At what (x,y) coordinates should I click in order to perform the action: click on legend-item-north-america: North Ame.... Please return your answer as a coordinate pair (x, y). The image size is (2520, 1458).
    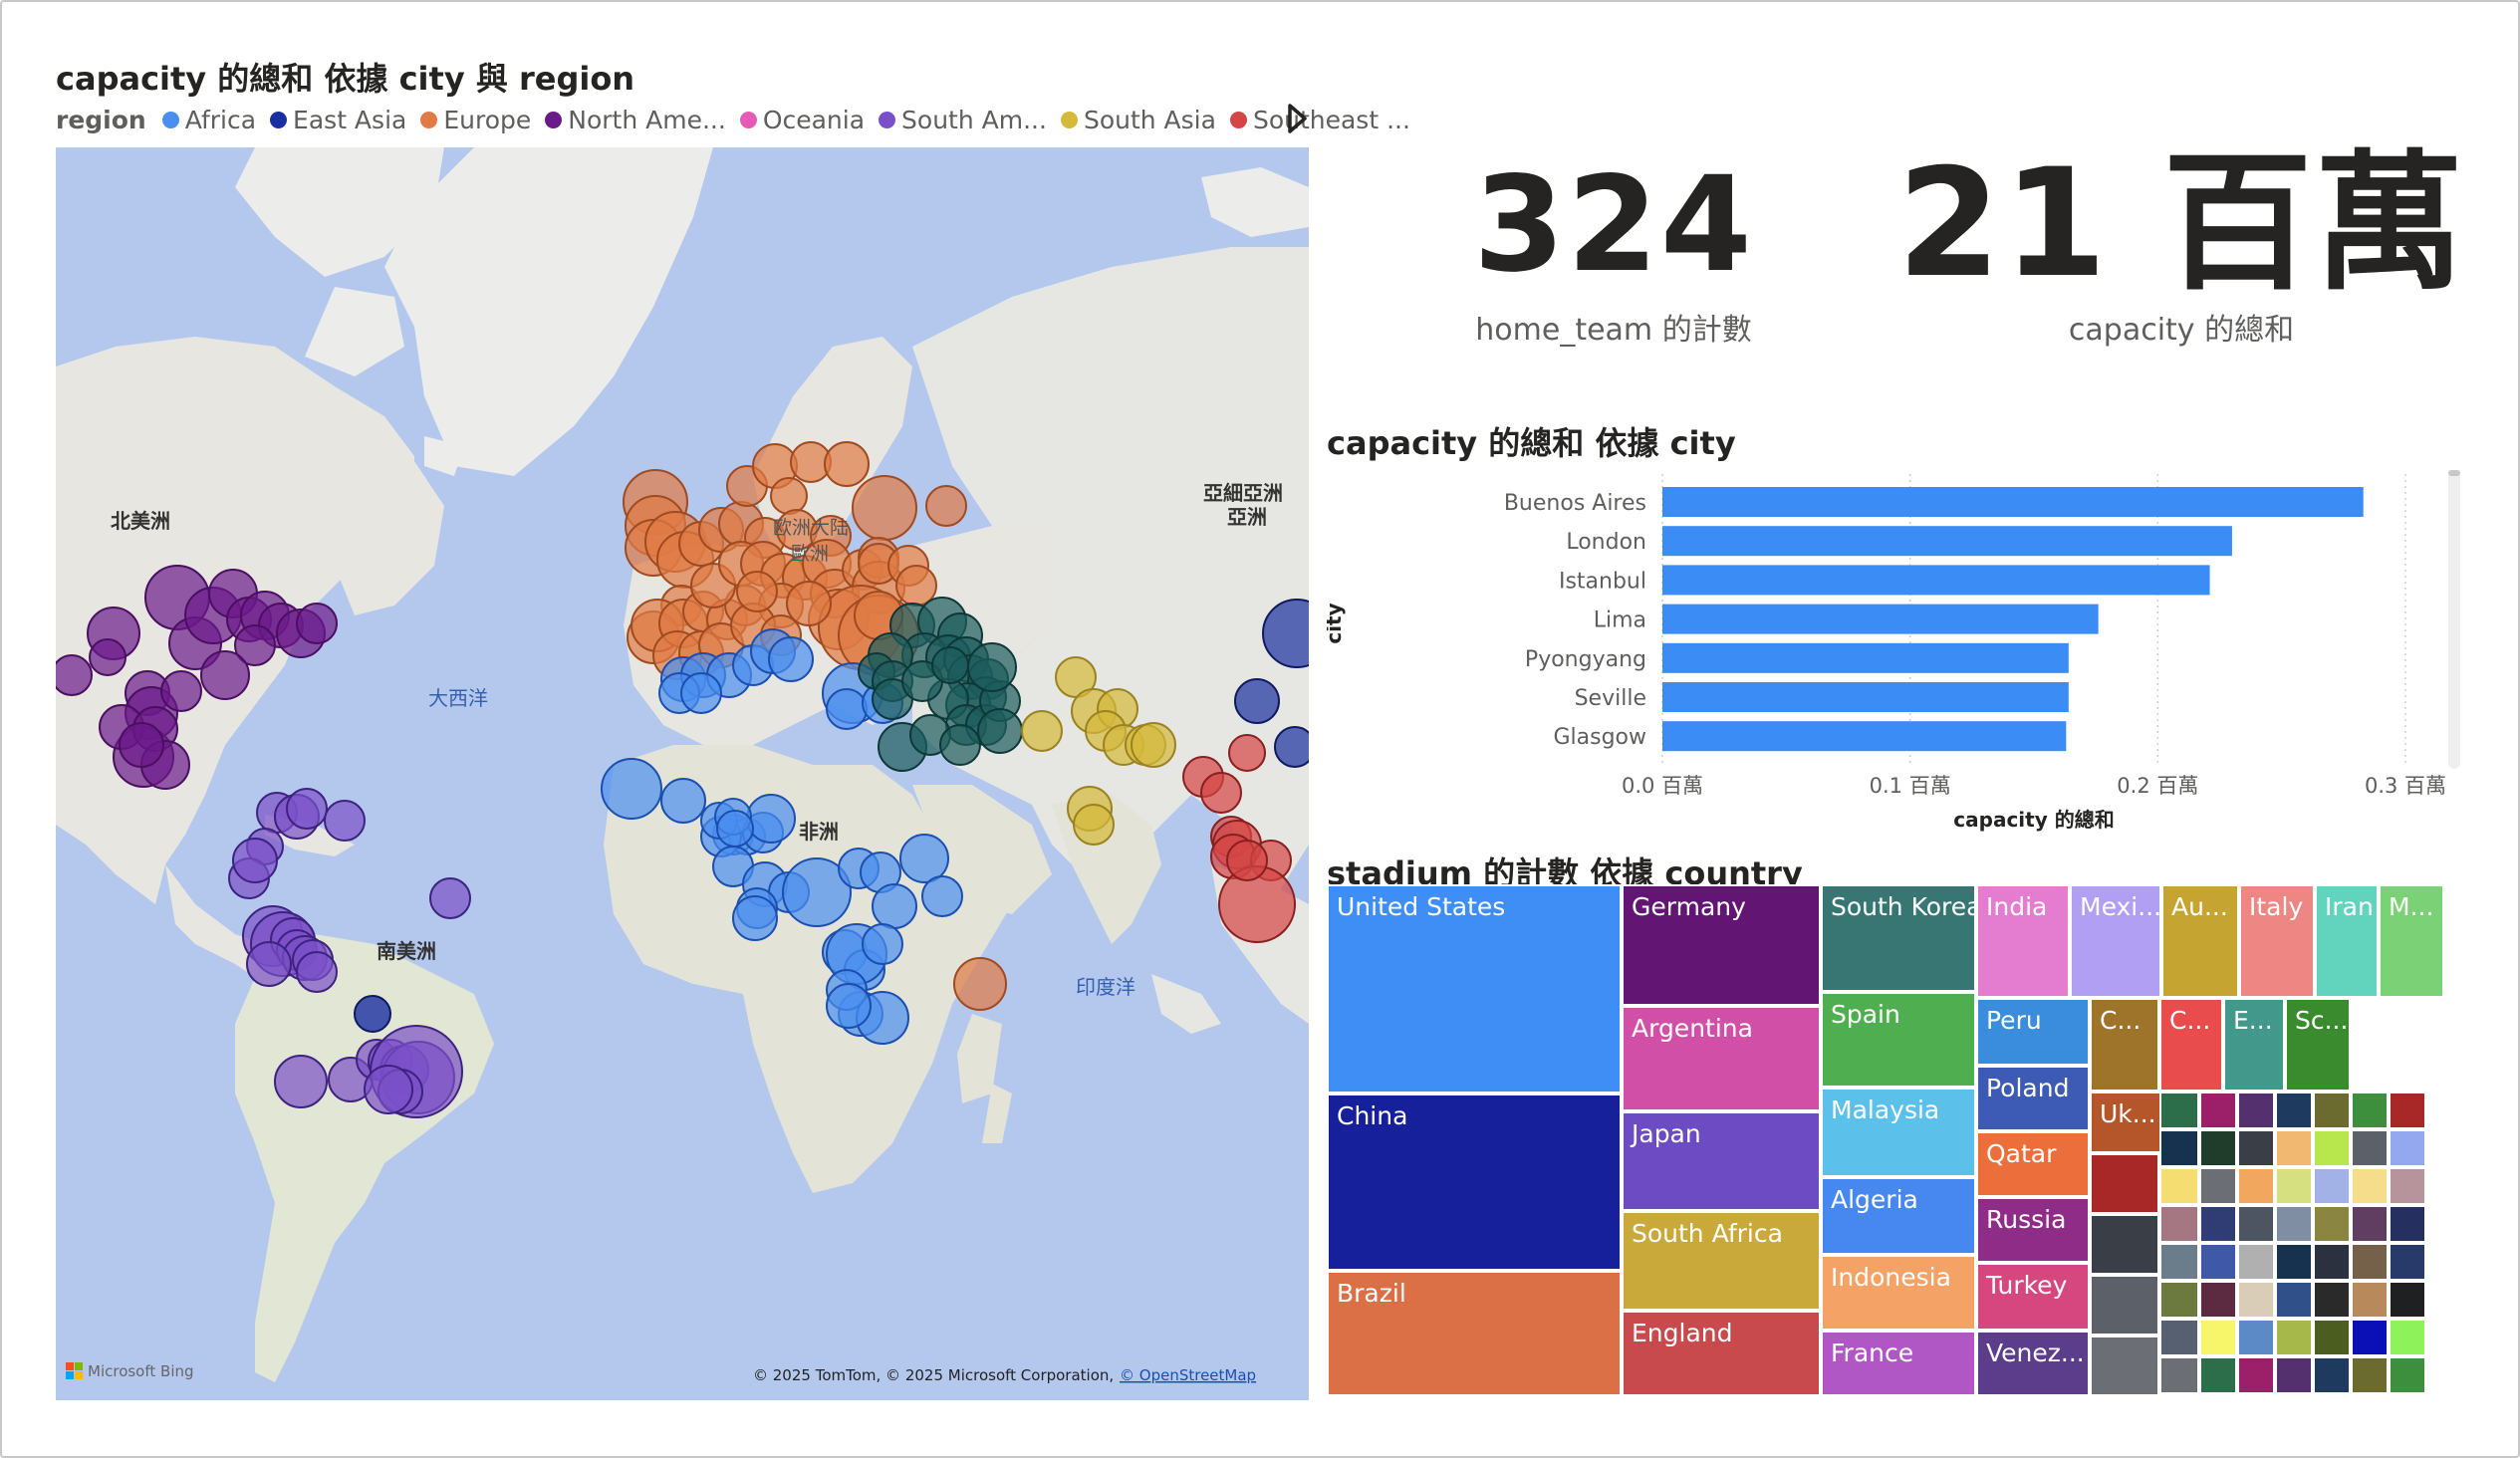
    Looking at the image, I should click on (635, 120).